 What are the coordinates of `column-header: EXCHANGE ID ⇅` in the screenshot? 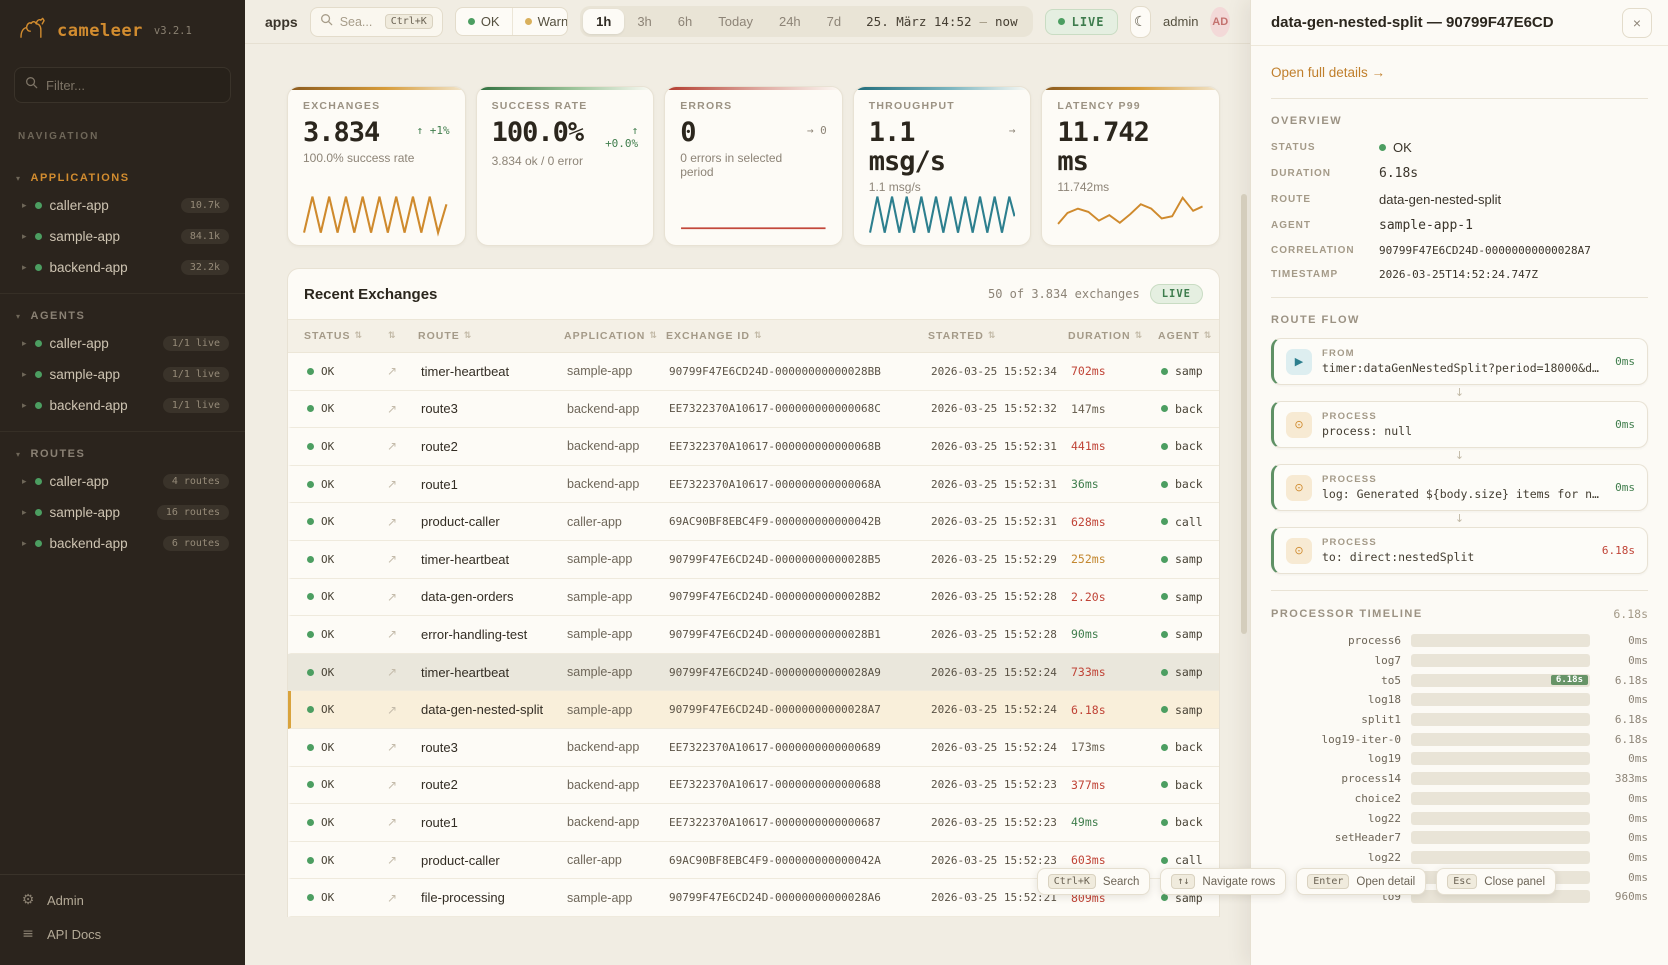 It's located at (797, 336).